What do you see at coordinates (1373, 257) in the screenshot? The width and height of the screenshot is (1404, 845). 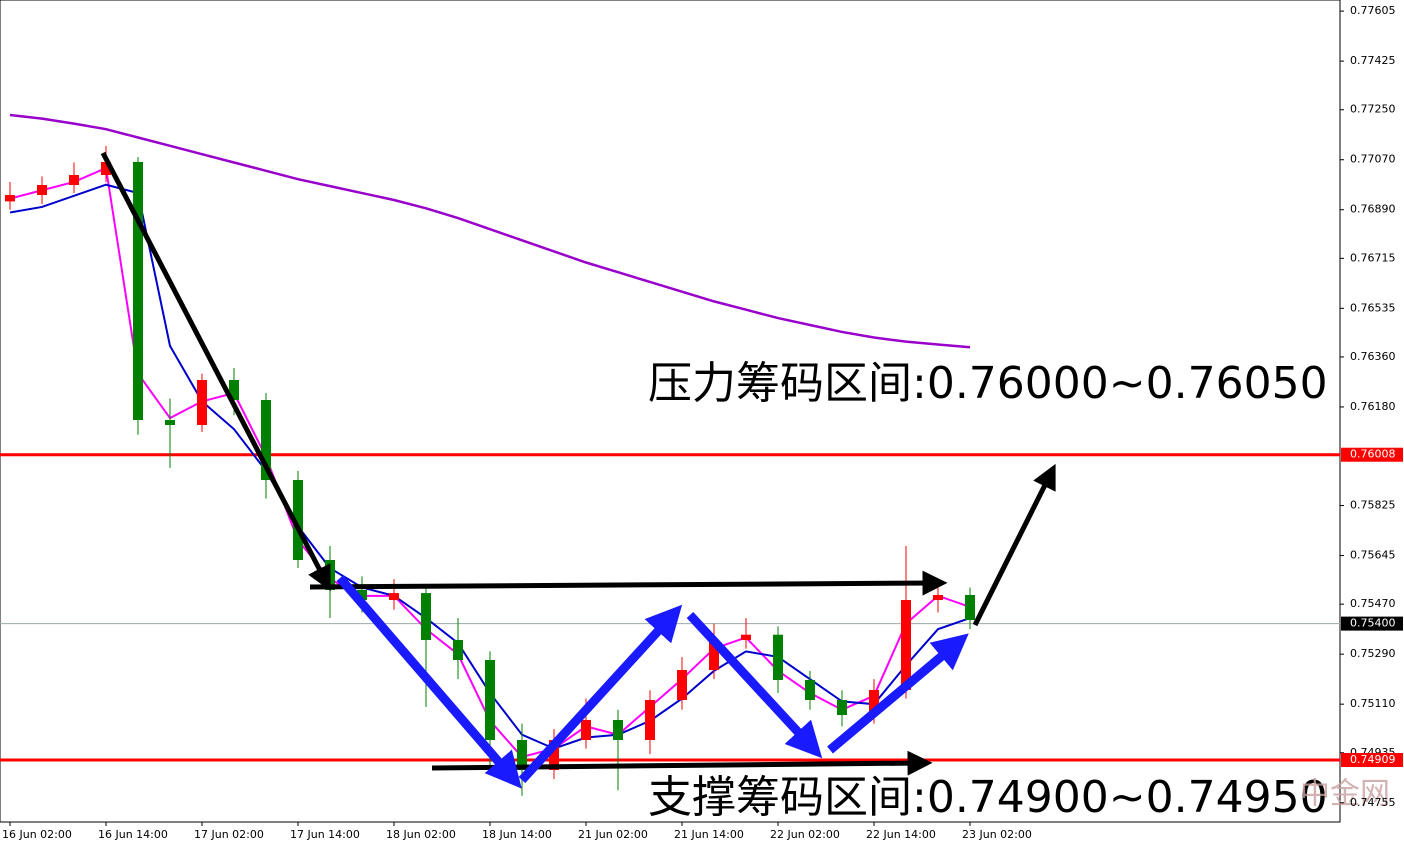 I see `y-tick-label: 0.76715` at bounding box center [1373, 257].